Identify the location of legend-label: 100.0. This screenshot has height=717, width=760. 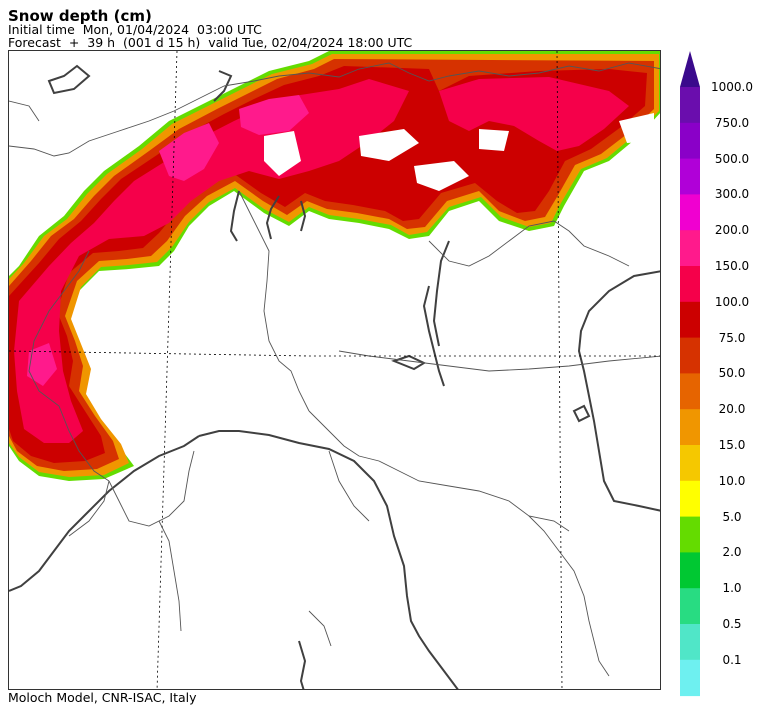
(732, 301).